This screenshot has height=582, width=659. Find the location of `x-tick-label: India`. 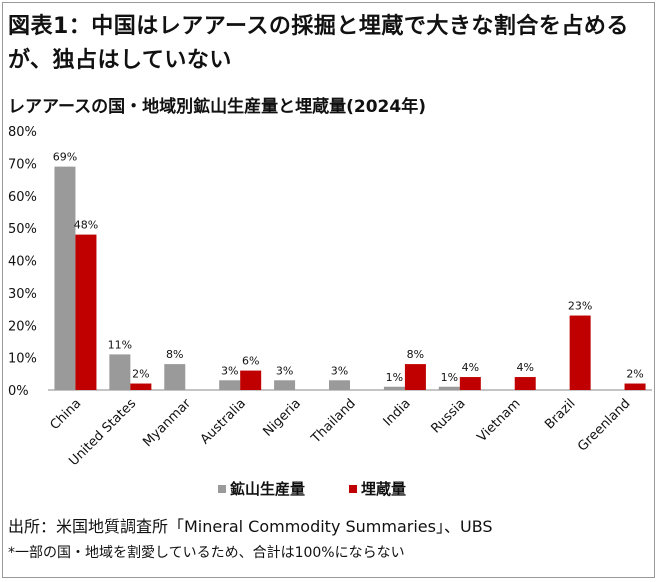

x-tick-label: India is located at coordinates (397, 412).